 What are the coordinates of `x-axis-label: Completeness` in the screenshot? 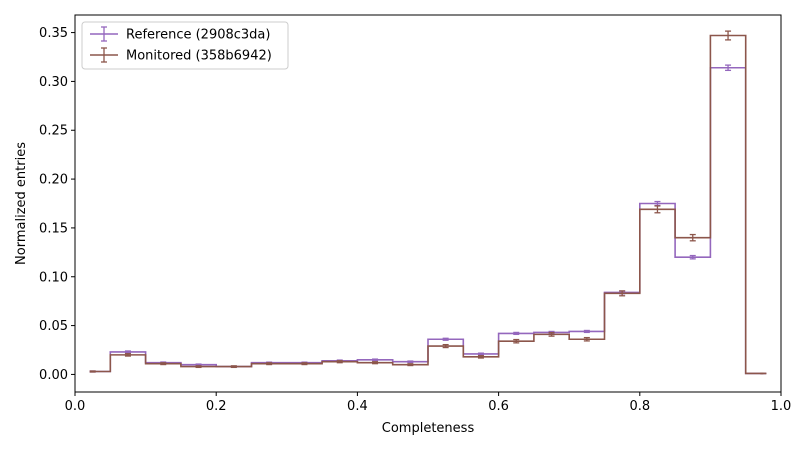 It's located at (428, 428).